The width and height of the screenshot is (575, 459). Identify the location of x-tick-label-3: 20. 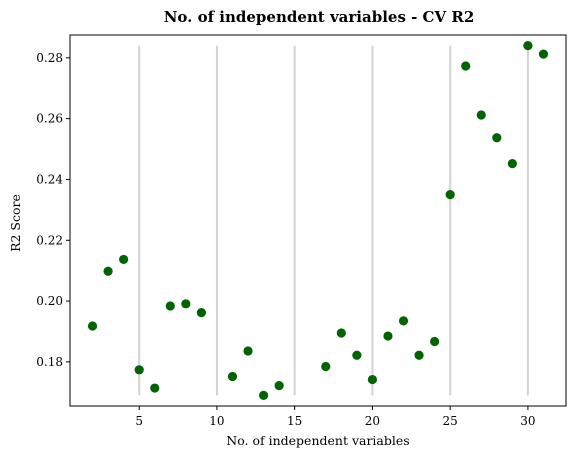
(372, 421).